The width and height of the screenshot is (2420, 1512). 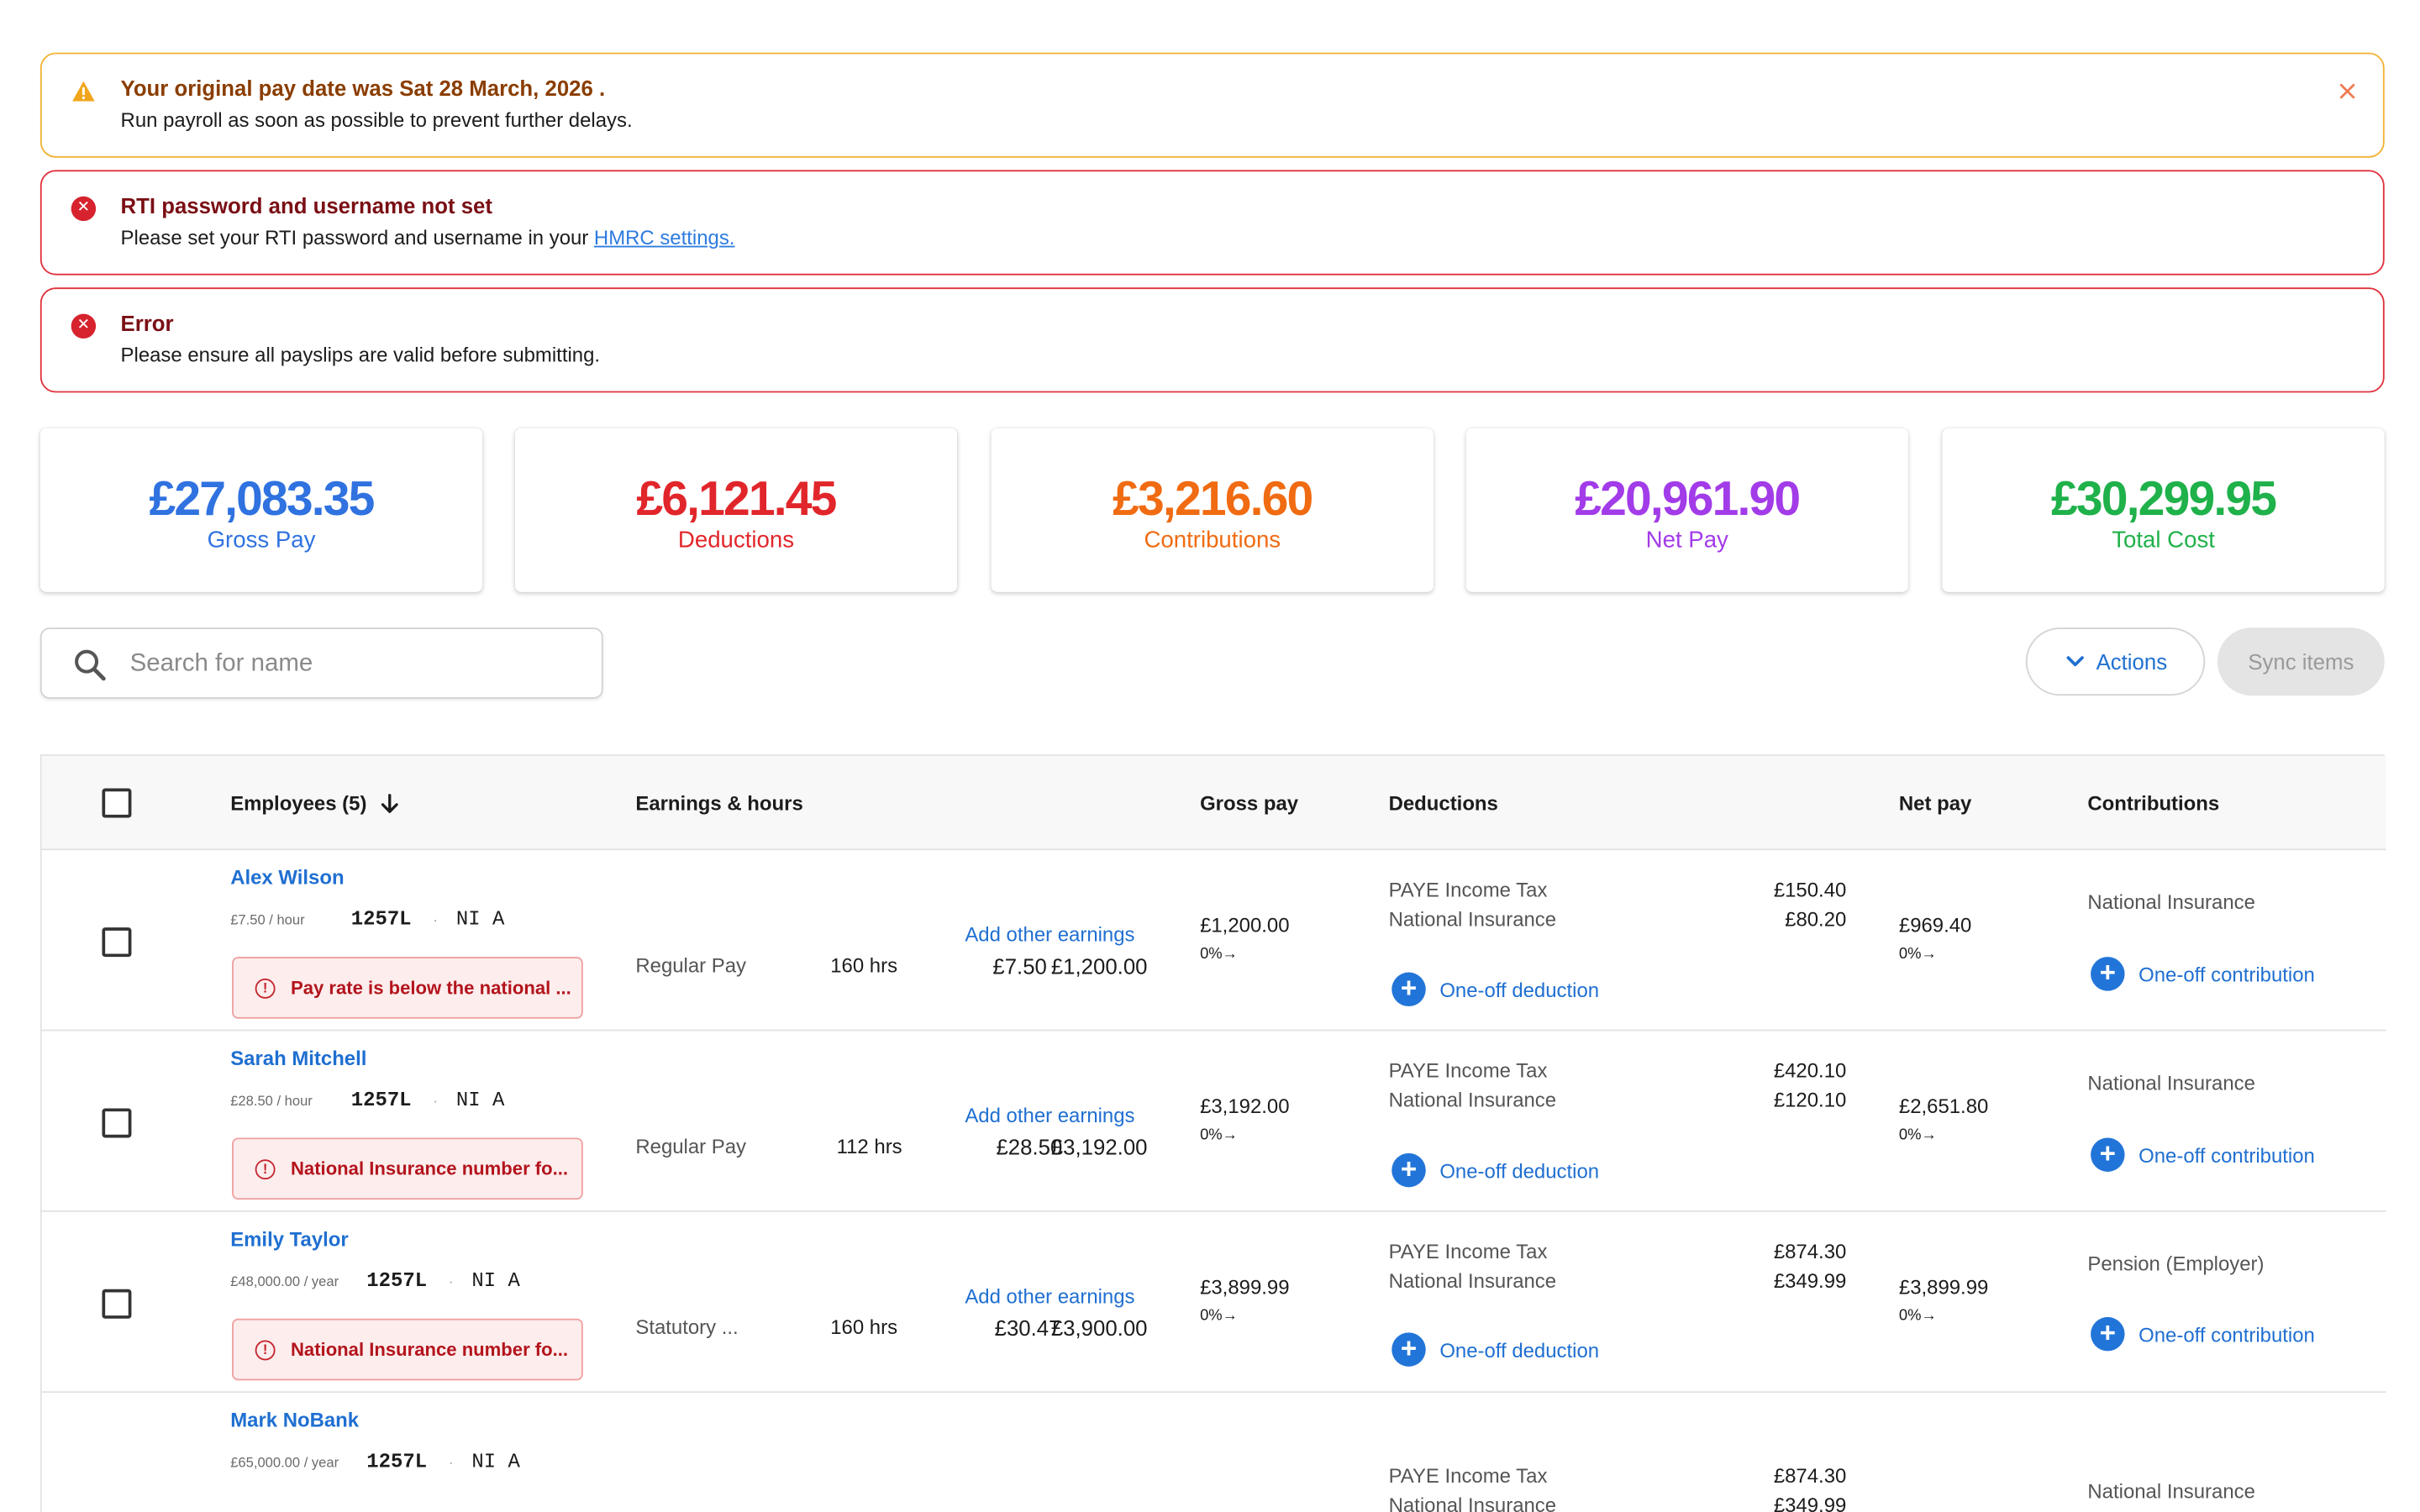 I want to click on gross-pay-value: £3,192.00, so click(x=1245, y=1106).